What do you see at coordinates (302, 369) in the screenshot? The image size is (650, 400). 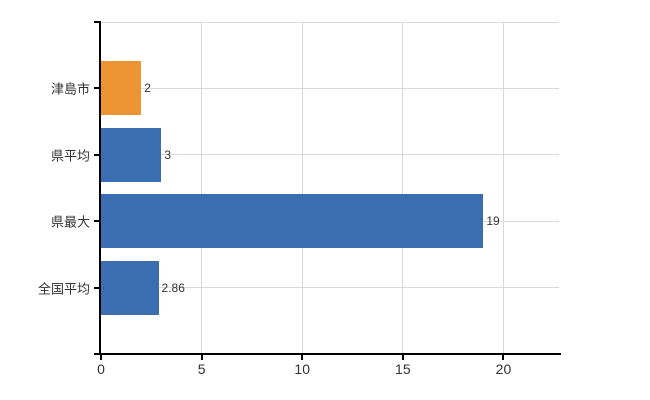 I see `x-tick-label: 10` at bounding box center [302, 369].